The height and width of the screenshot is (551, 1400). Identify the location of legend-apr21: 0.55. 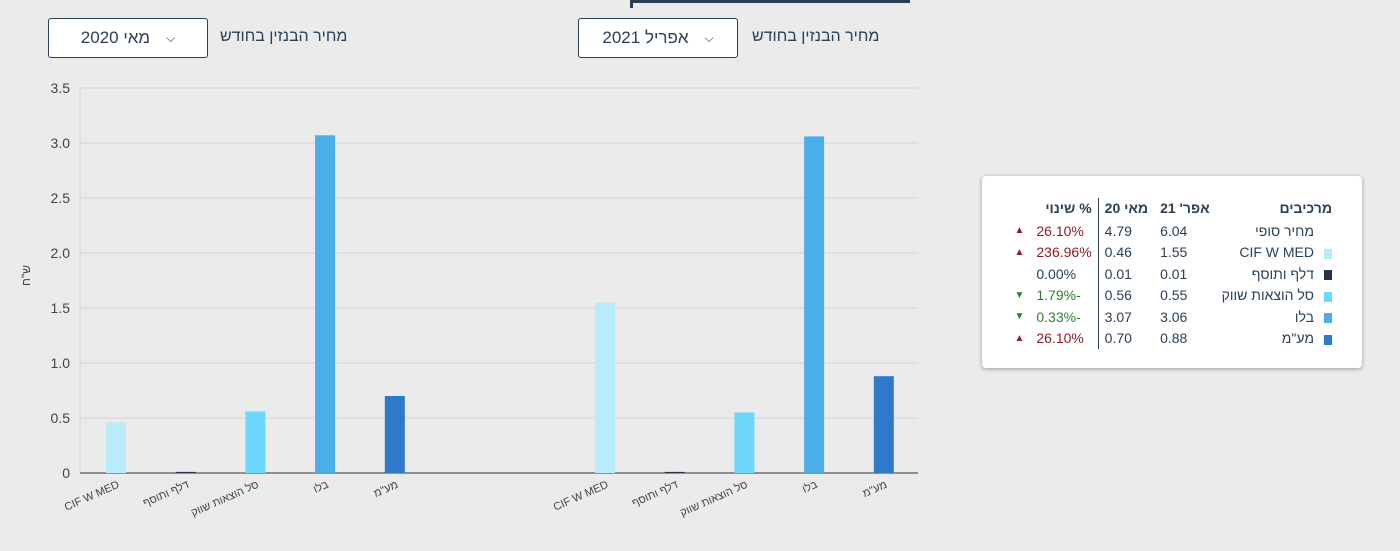
(1174, 295).